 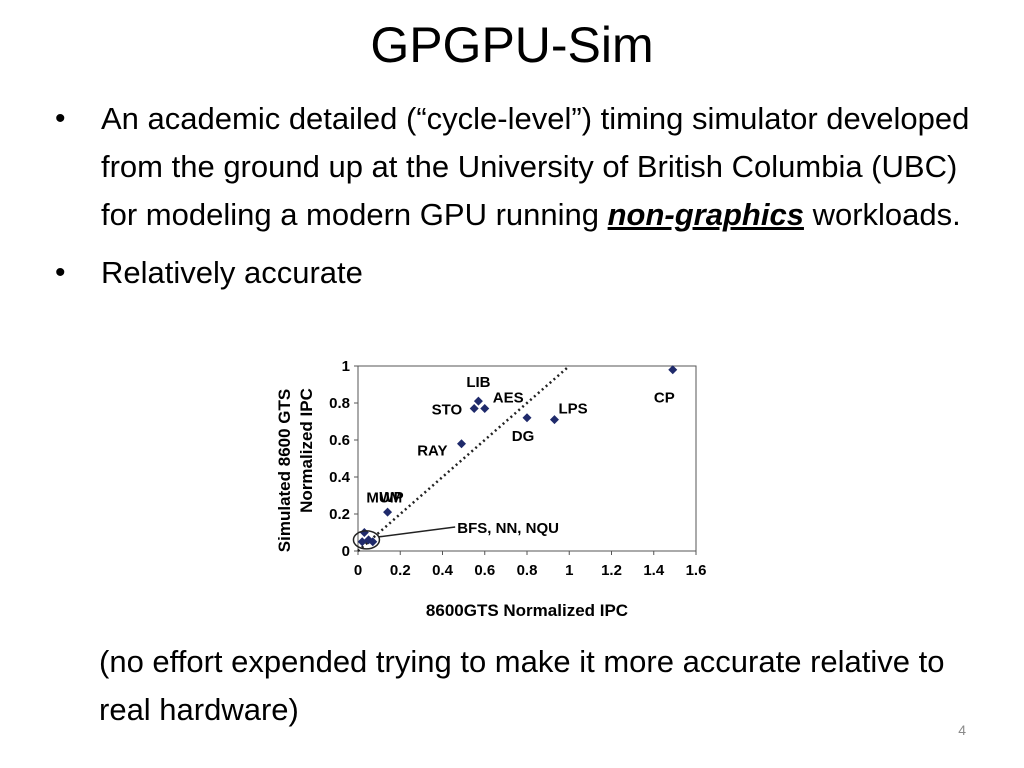 What do you see at coordinates (569, 570) in the screenshot?
I see `x-tick-label: 1` at bounding box center [569, 570].